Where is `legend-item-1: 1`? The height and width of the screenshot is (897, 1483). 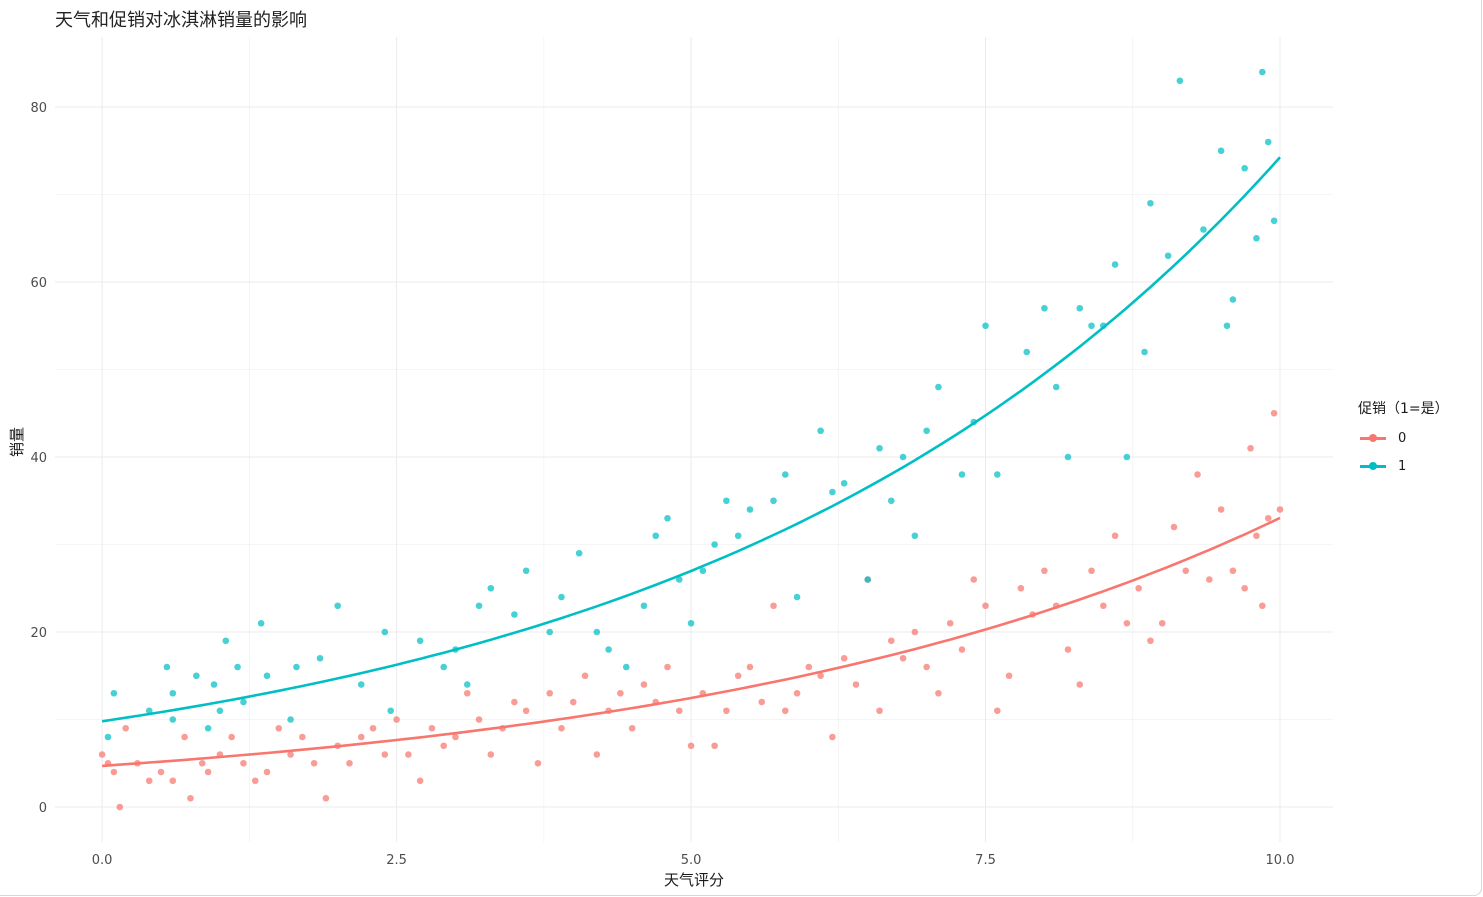
legend-item-1: 1 is located at coordinates (1403, 466).